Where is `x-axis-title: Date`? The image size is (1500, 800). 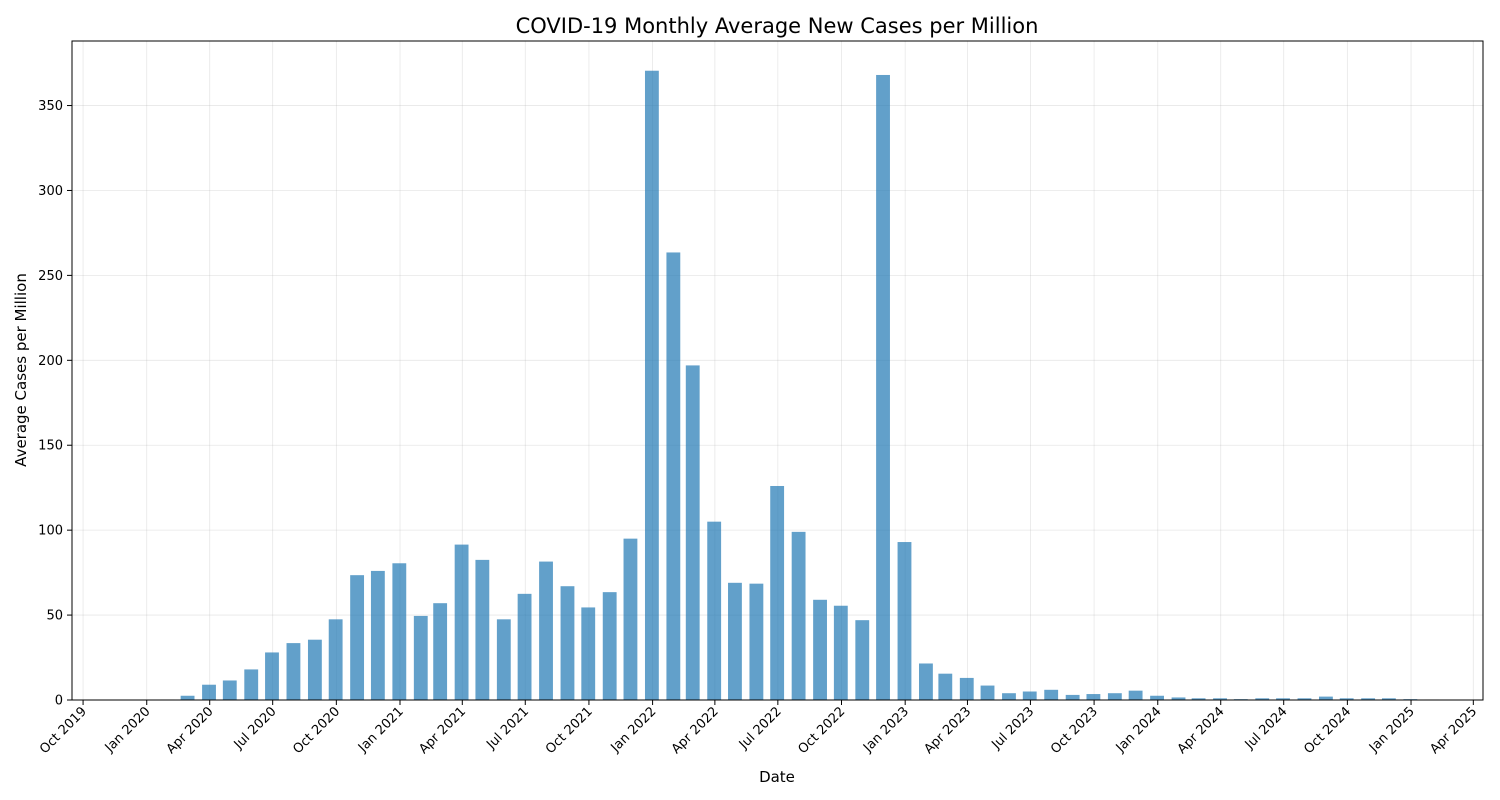 x-axis-title: Date is located at coordinates (777, 777).